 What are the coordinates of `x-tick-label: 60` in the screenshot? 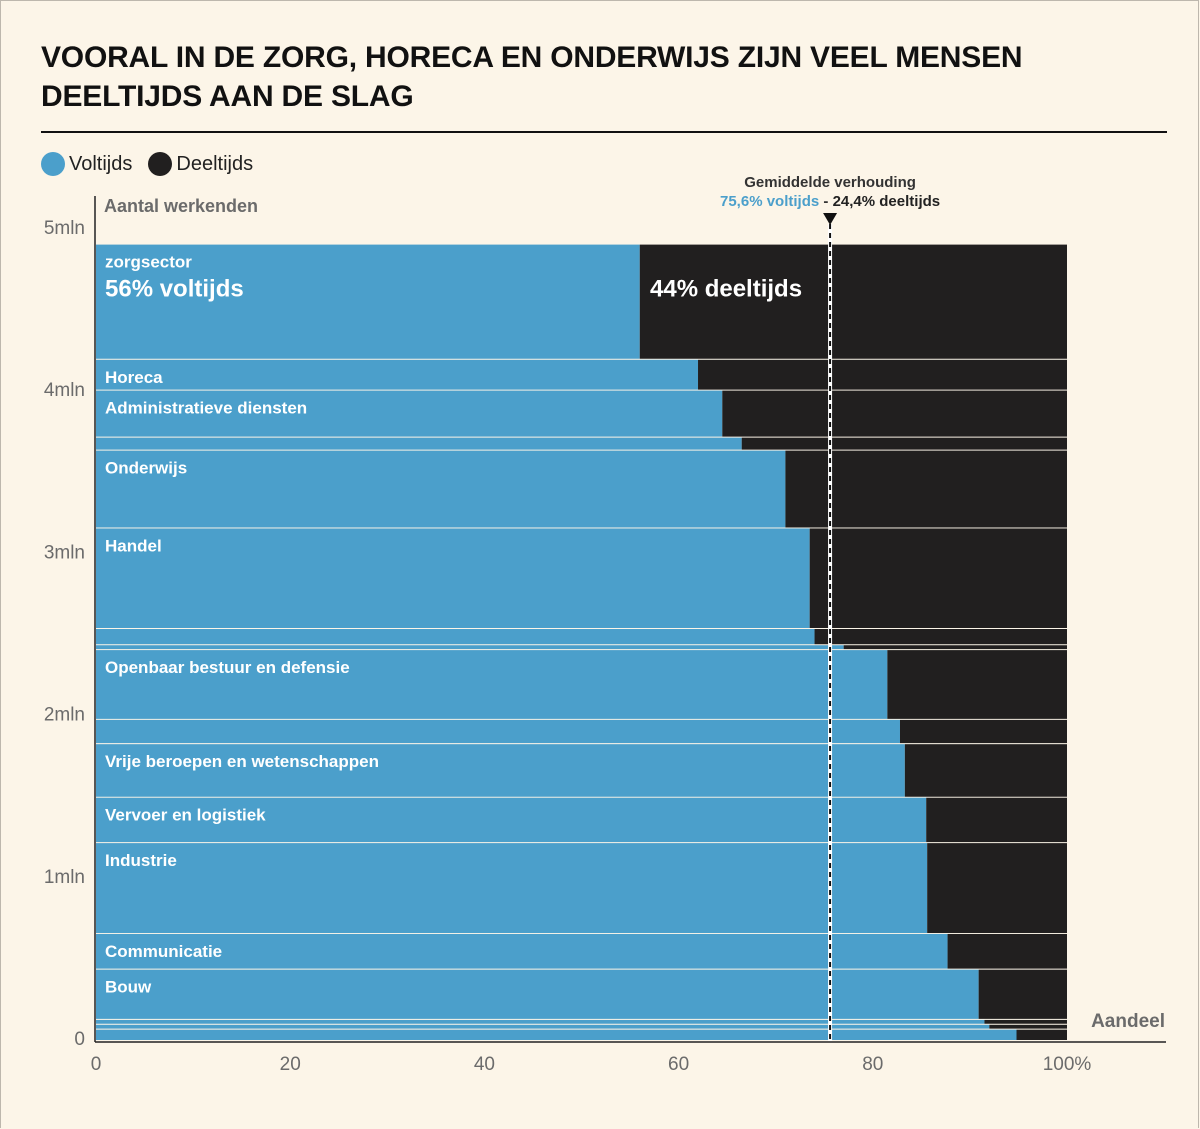 It's located at (678, 1064).